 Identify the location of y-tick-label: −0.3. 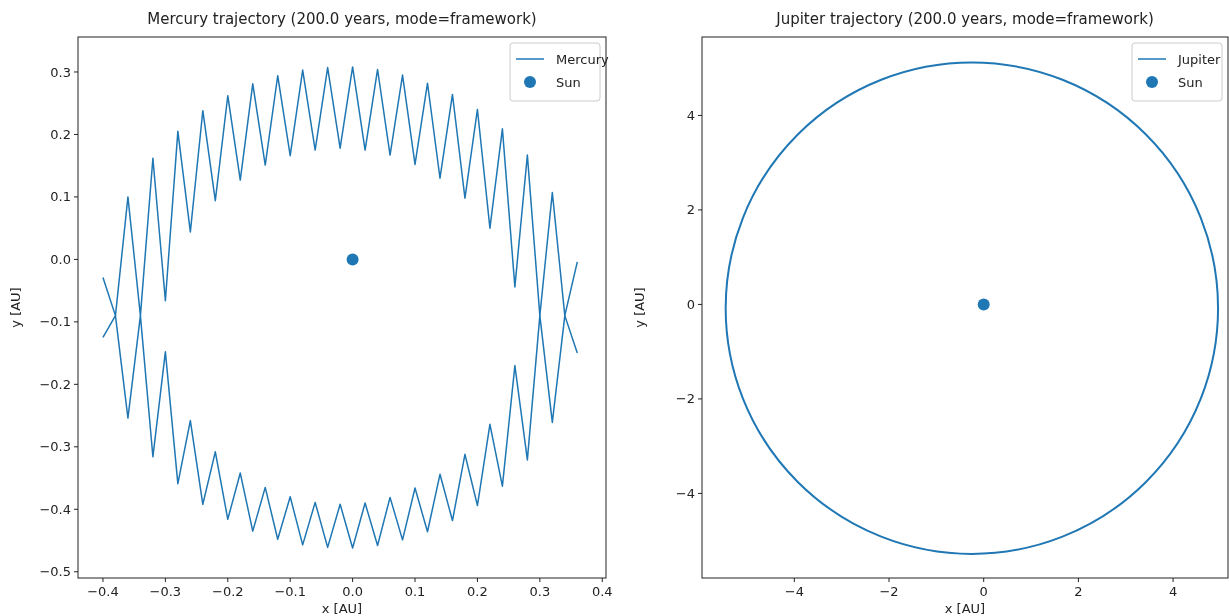
(55, 447).